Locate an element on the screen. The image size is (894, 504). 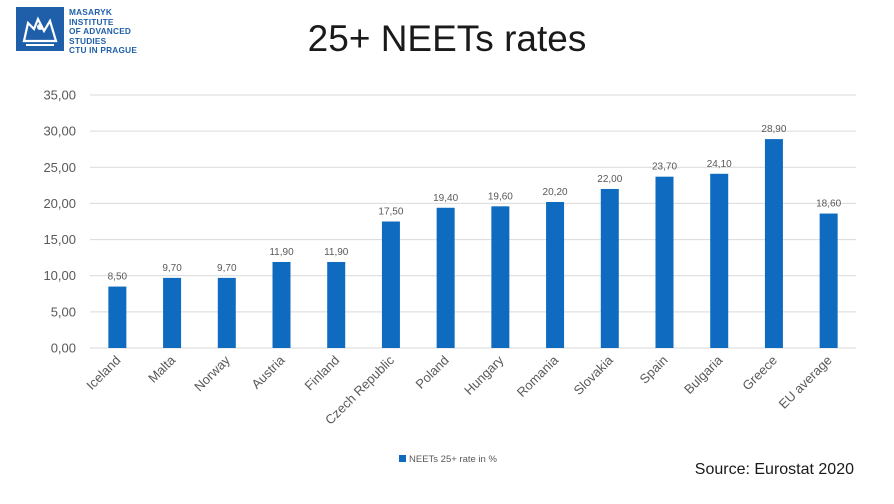
data-label: 19,40 is located at coordinates (445, 198).